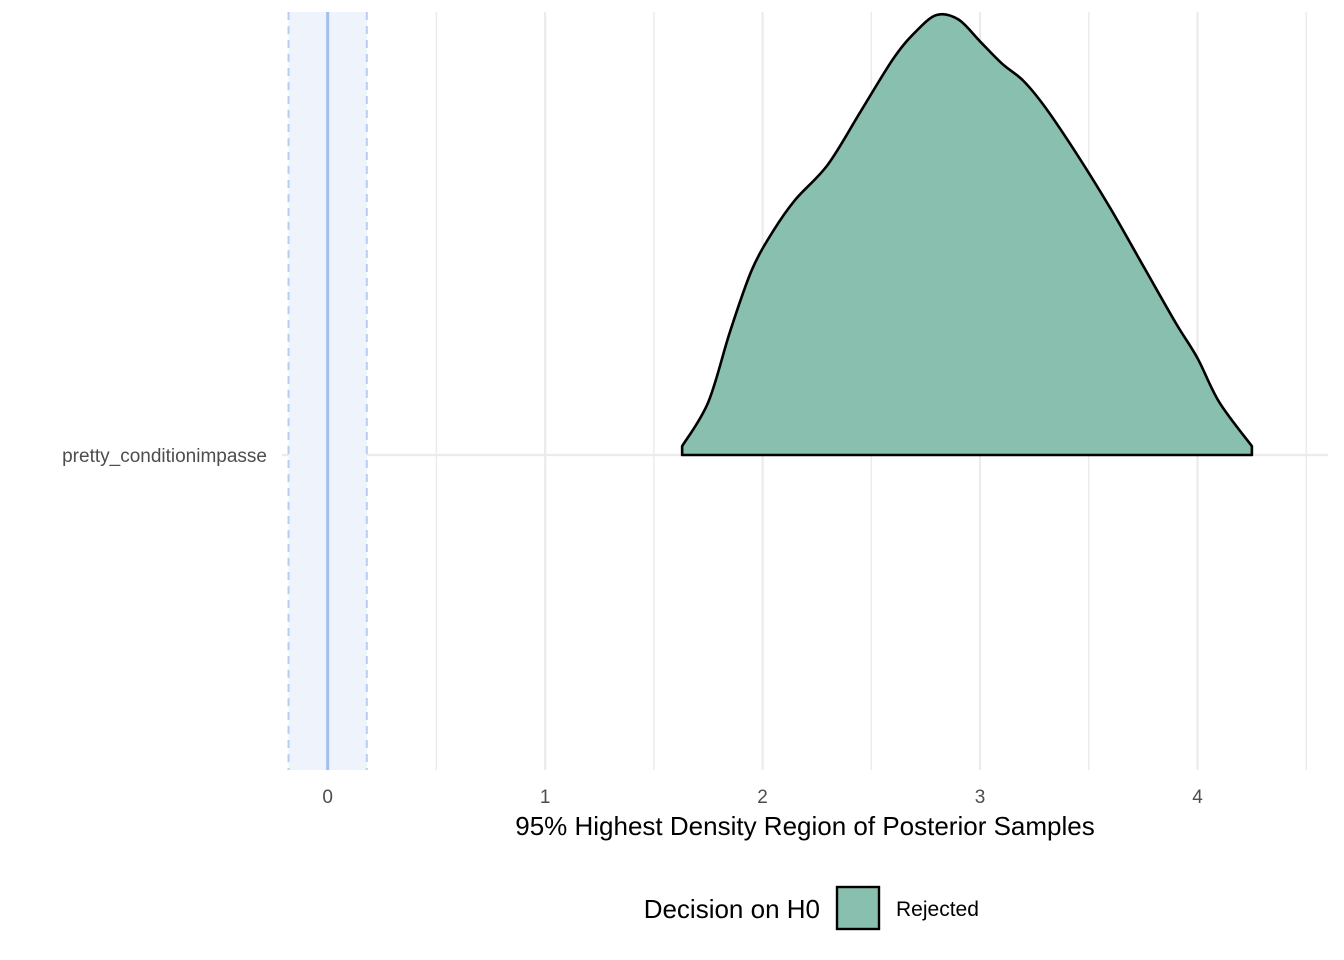 The image size is (1344, 960). What do you see at coordinates (732, 909) in the screenshot?
I see `legend-title: Decision on H0` at bounding box center [732, 909].